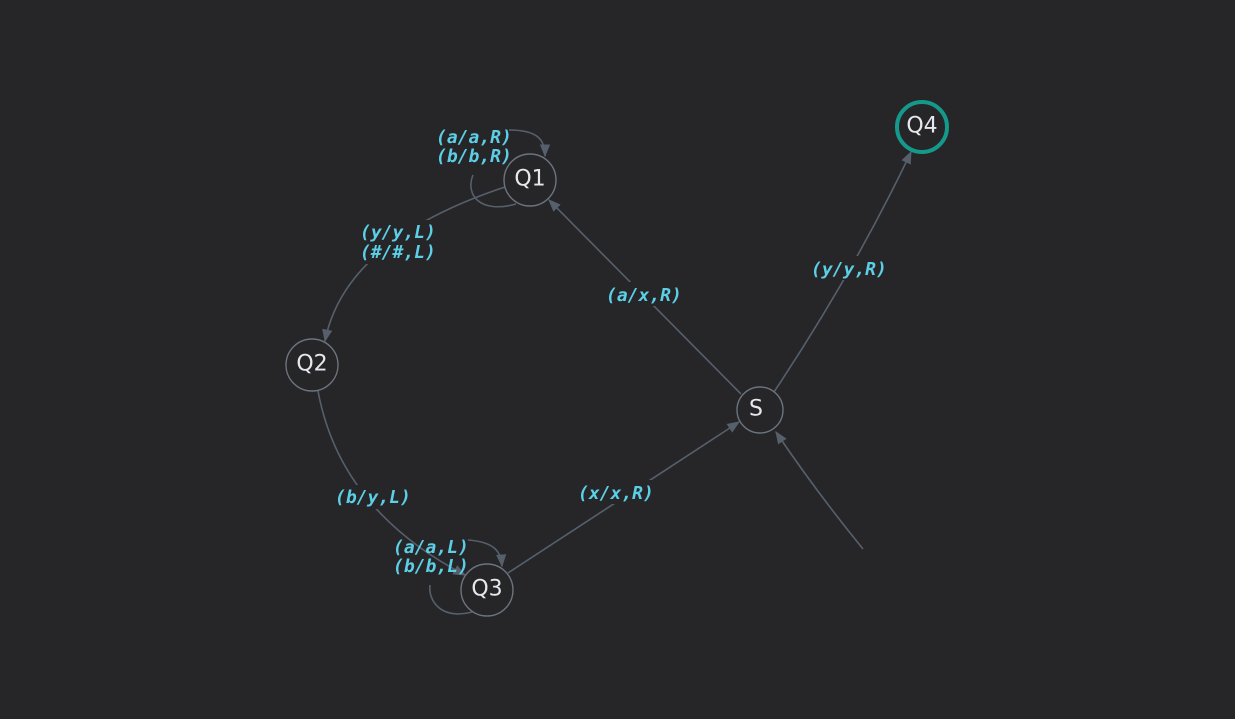  I want to click on edge-q3-loop, so click(465, 577).